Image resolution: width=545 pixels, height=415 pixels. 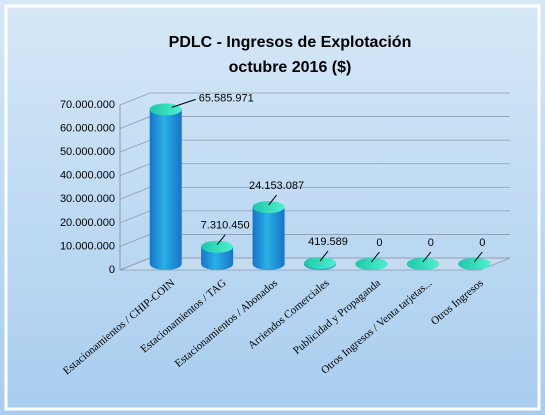 What do you see at coordinates (87, 246) in the screenshot?
I see `y-tick-label: 10.000.000` at bounding box center [87, 246].